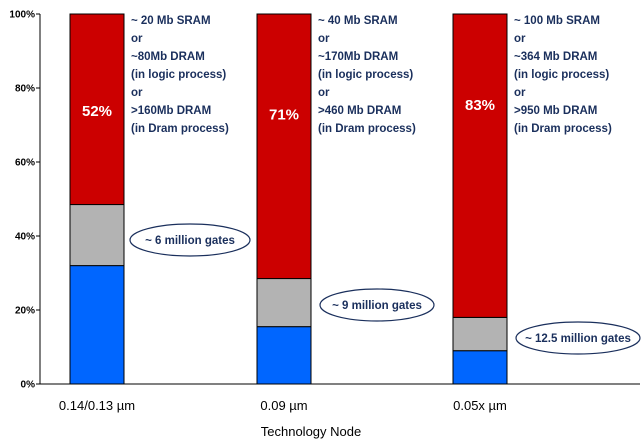  What do you see at coordinates (25, 89) in the screenshot?
I see `y-tick-label: 80%` at bounding box center [25, 89].